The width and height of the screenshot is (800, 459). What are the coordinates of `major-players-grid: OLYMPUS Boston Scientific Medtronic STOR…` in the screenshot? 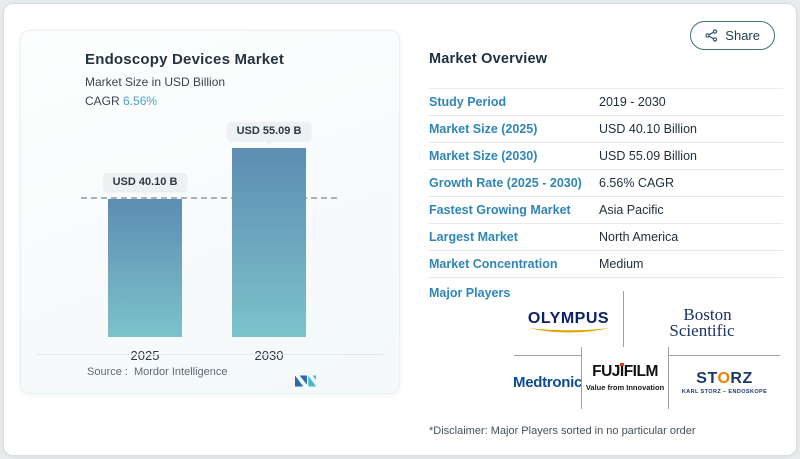 It's located at (646, 350).